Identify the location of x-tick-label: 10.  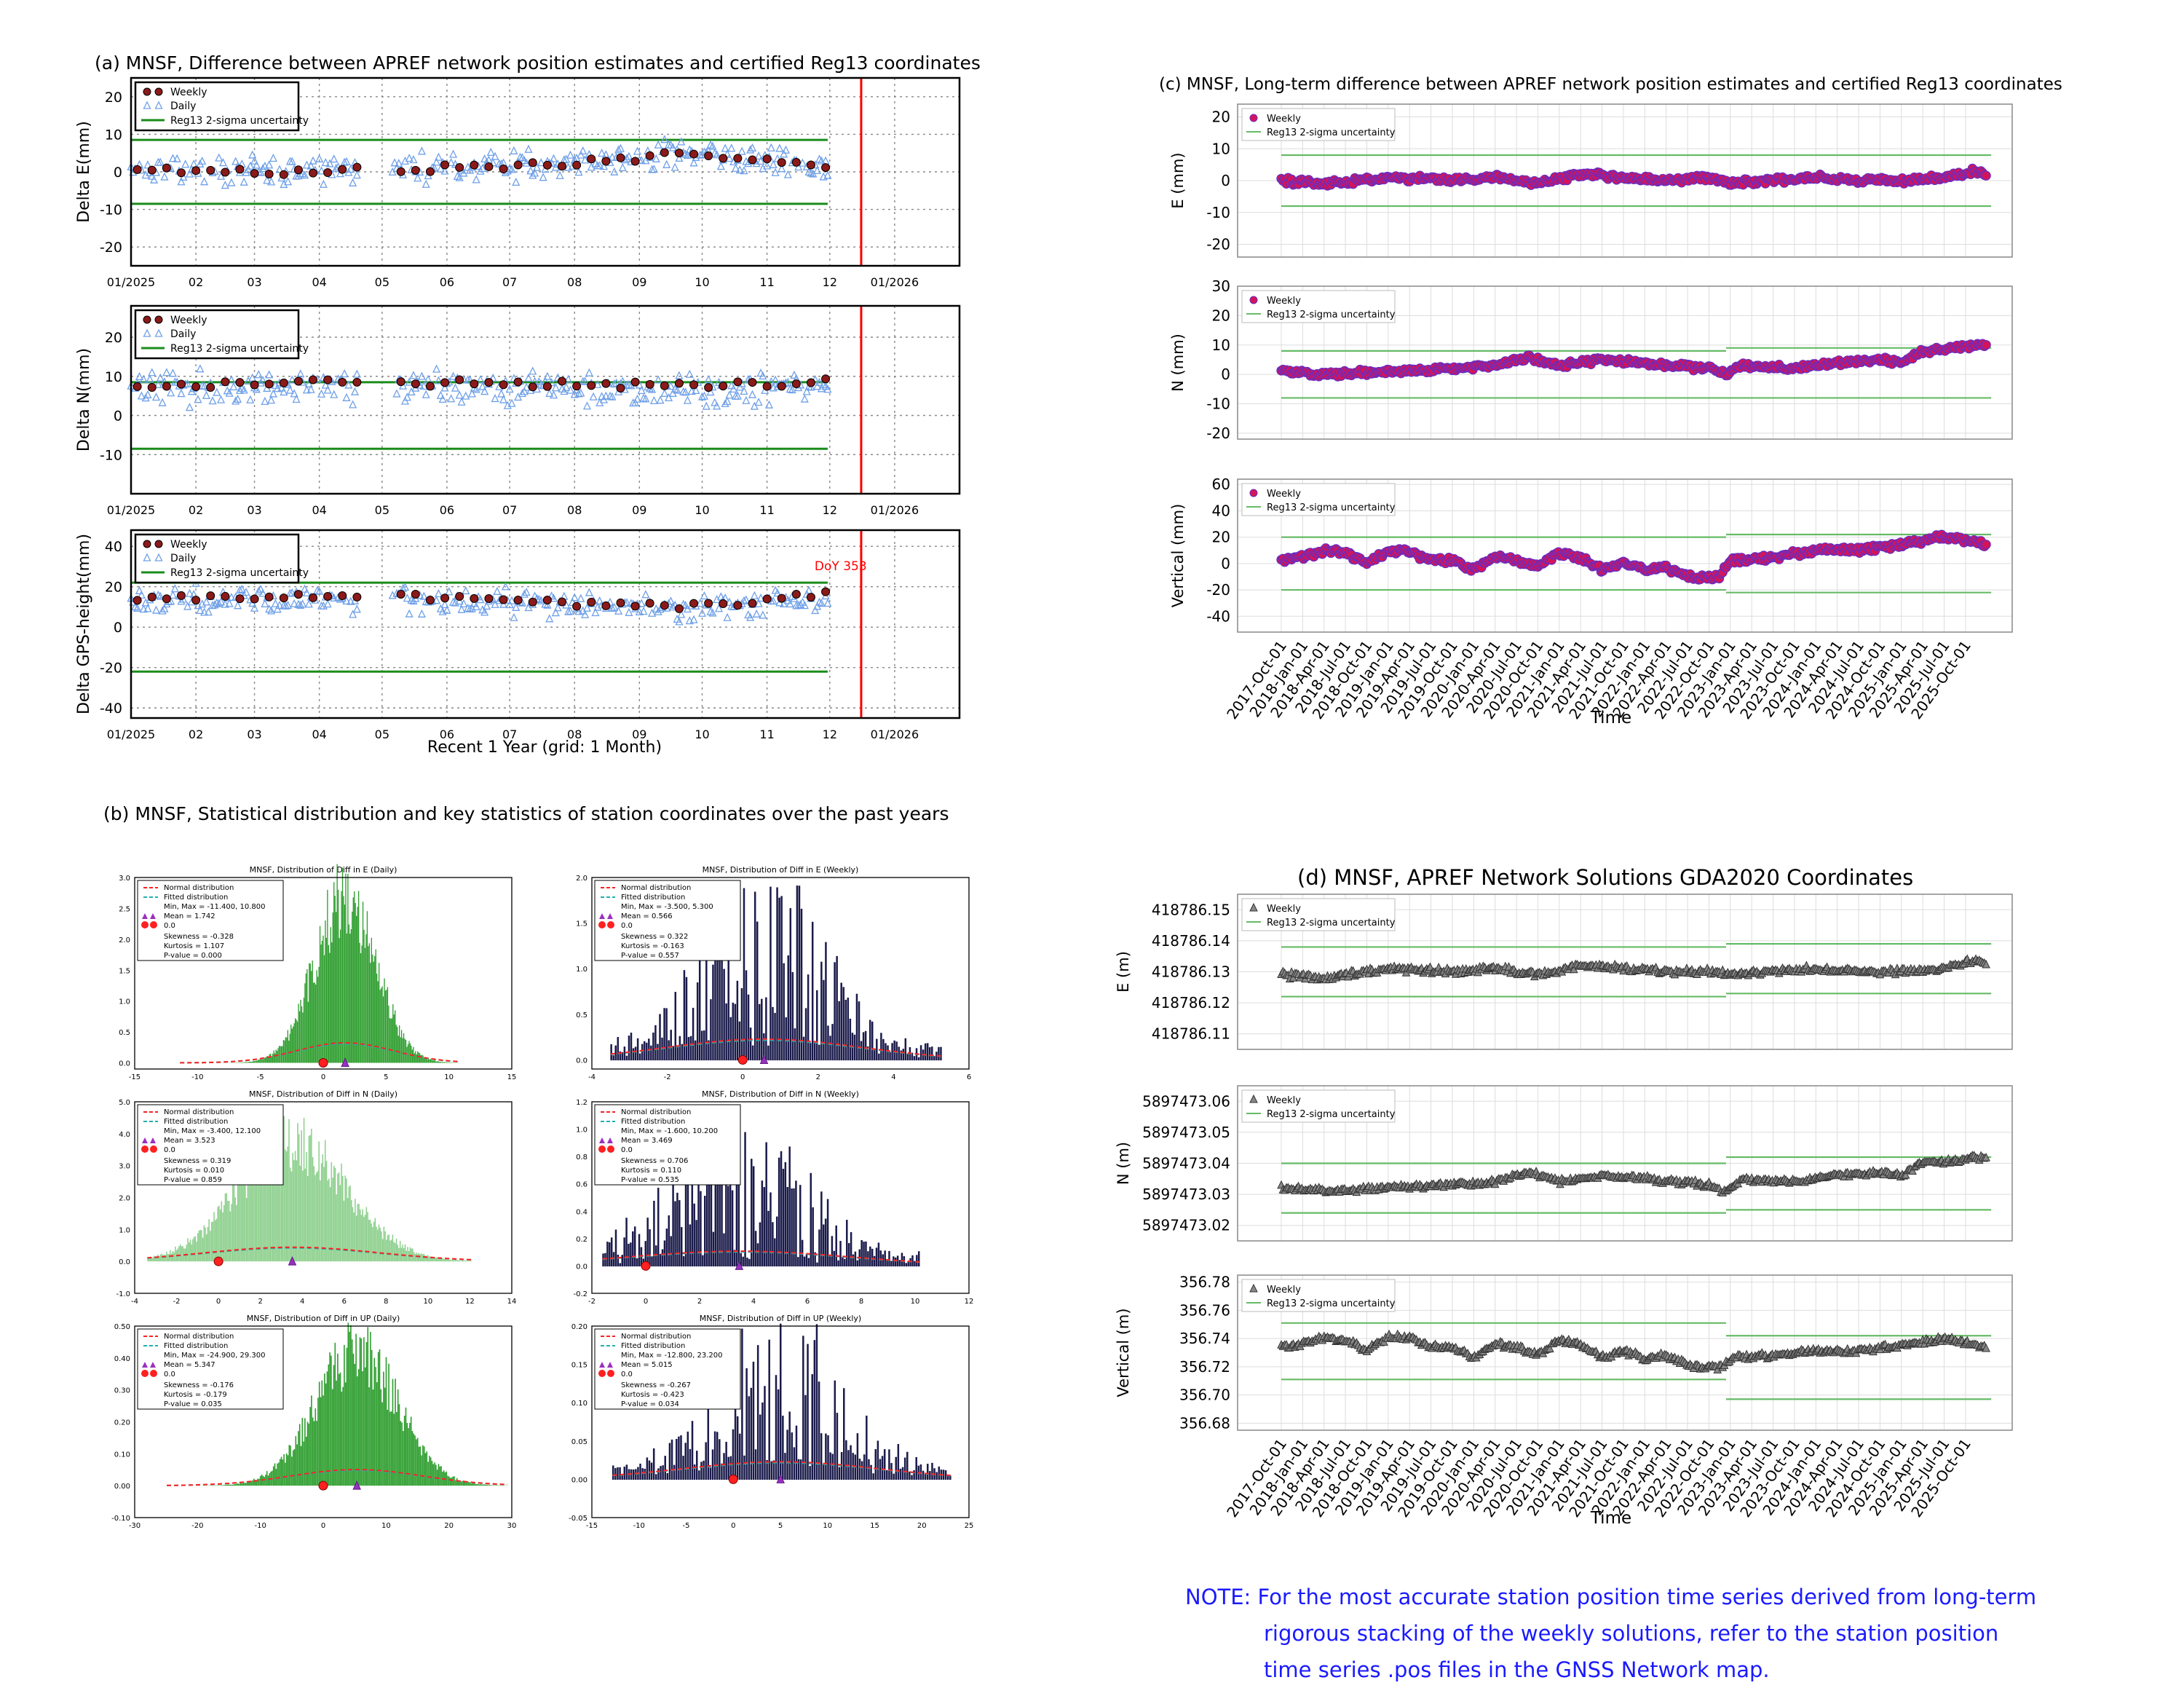
(915, 1302).